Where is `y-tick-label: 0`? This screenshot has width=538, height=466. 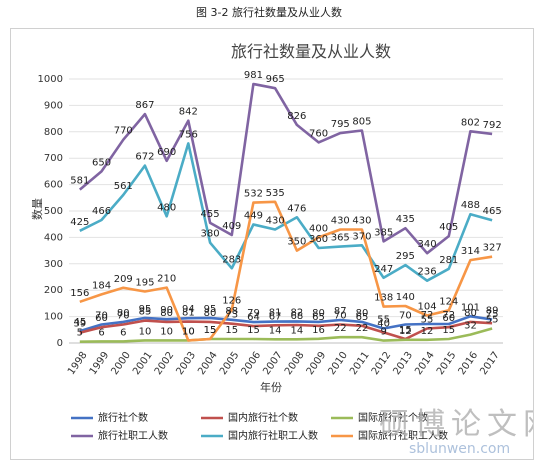
y-tick-label: 0 is located at coordinates (60, 343).